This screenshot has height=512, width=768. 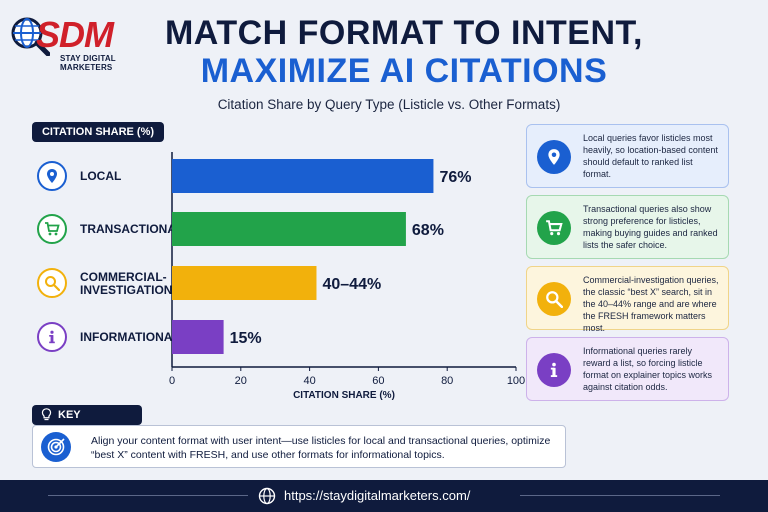 I want to click on globe-icon, so click(x=267, y=496).